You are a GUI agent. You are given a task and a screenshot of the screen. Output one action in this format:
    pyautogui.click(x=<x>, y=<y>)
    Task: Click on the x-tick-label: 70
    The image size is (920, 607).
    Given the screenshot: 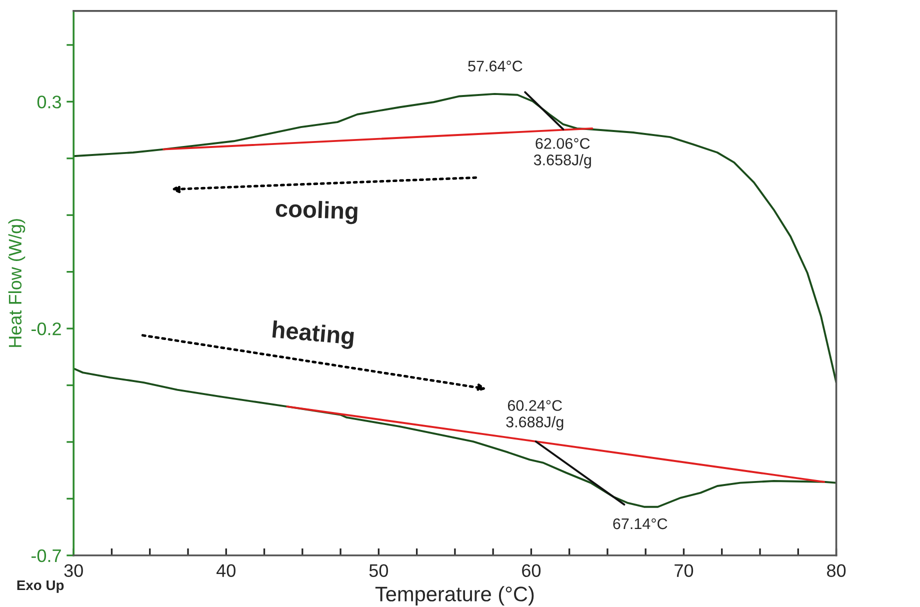 What is the action you would take?
    pyautogui.click(x=684, y=570)
    